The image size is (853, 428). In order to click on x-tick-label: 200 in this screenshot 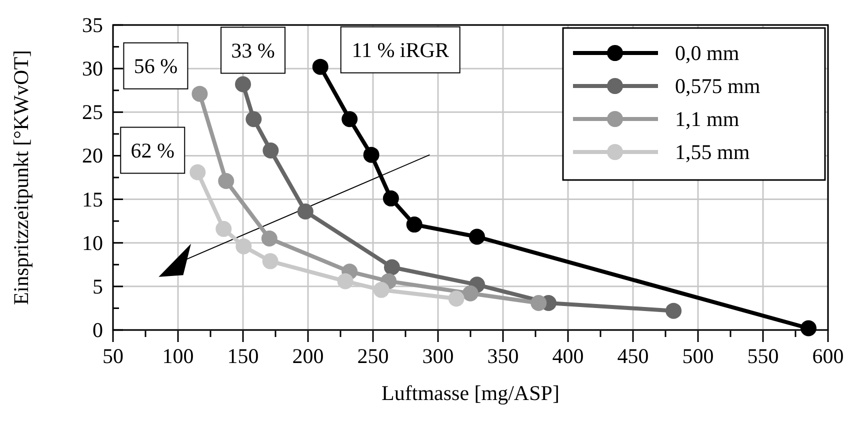, I will do `click(308, 356)`.